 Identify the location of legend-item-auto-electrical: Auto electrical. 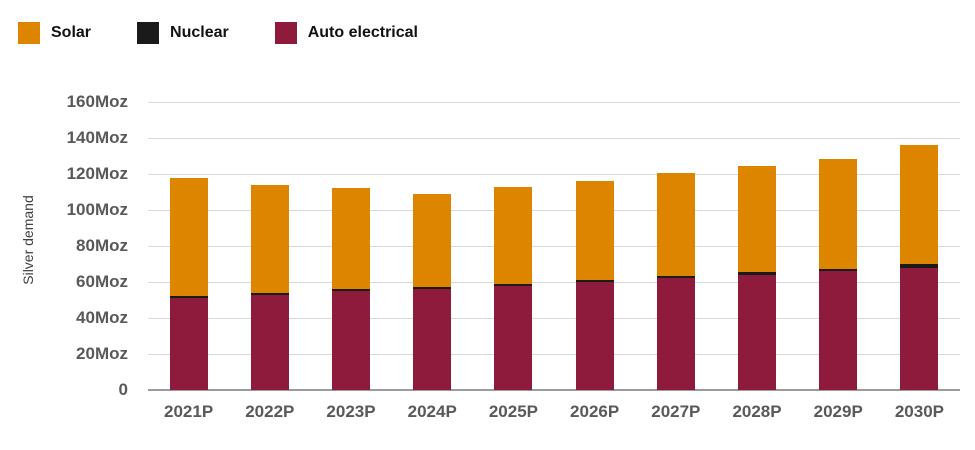
(346, 33).